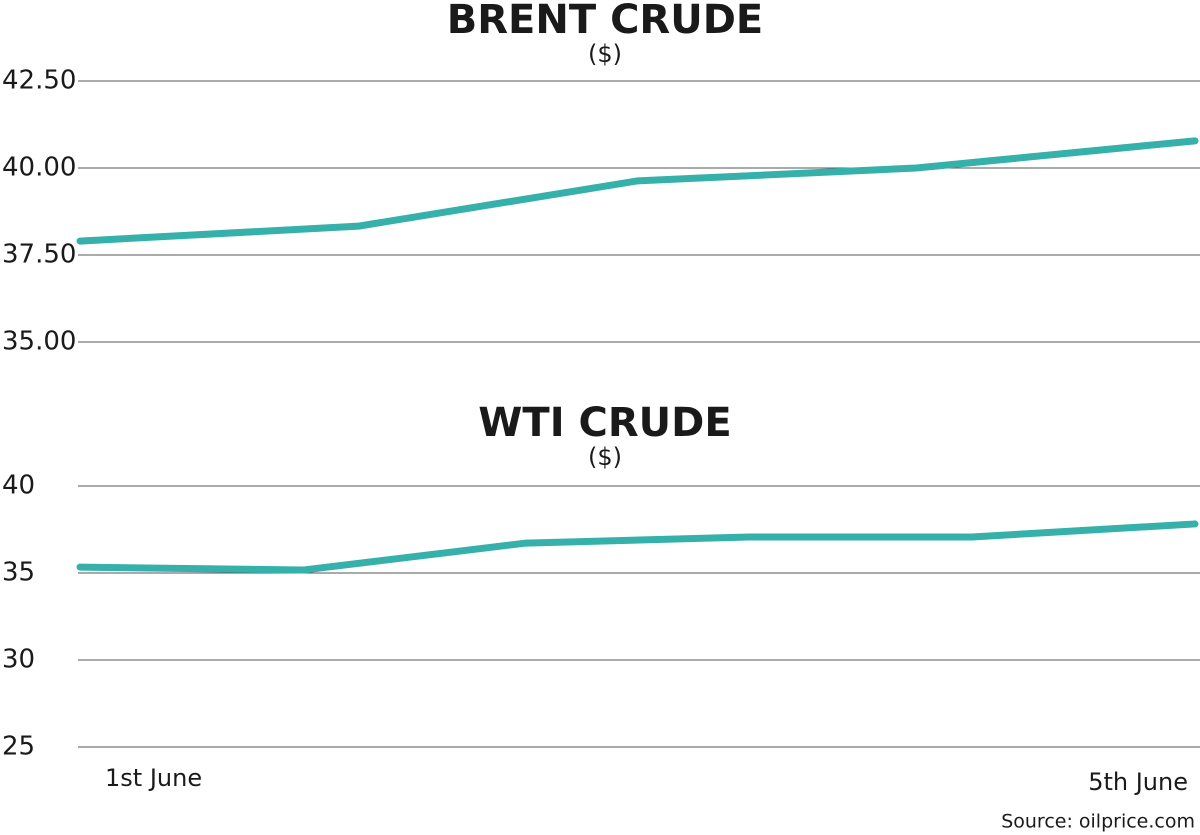 The image size is (1200, 835). What do you see at coordinates (39, 342) in the screenshot?
I see `y-tick-label: 35.00` at bounding box center [39, 342].